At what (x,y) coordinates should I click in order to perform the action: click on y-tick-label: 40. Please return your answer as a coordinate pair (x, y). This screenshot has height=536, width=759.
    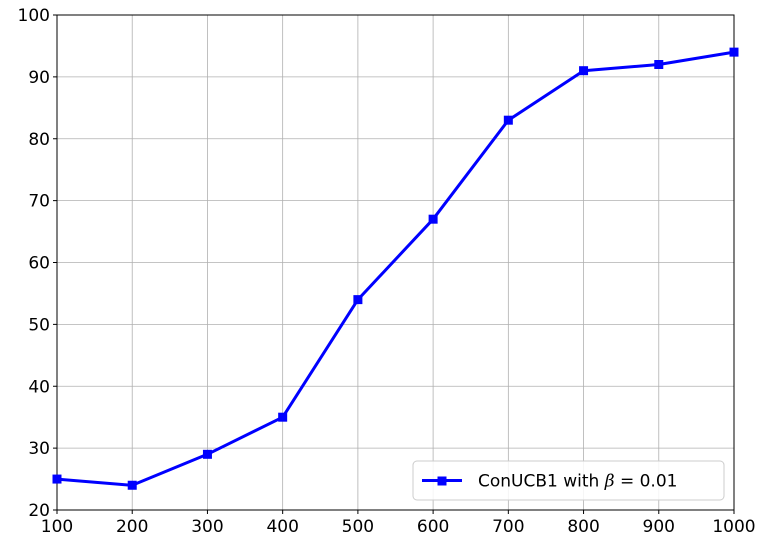
    Looking at the image, I should click on (39, 387).